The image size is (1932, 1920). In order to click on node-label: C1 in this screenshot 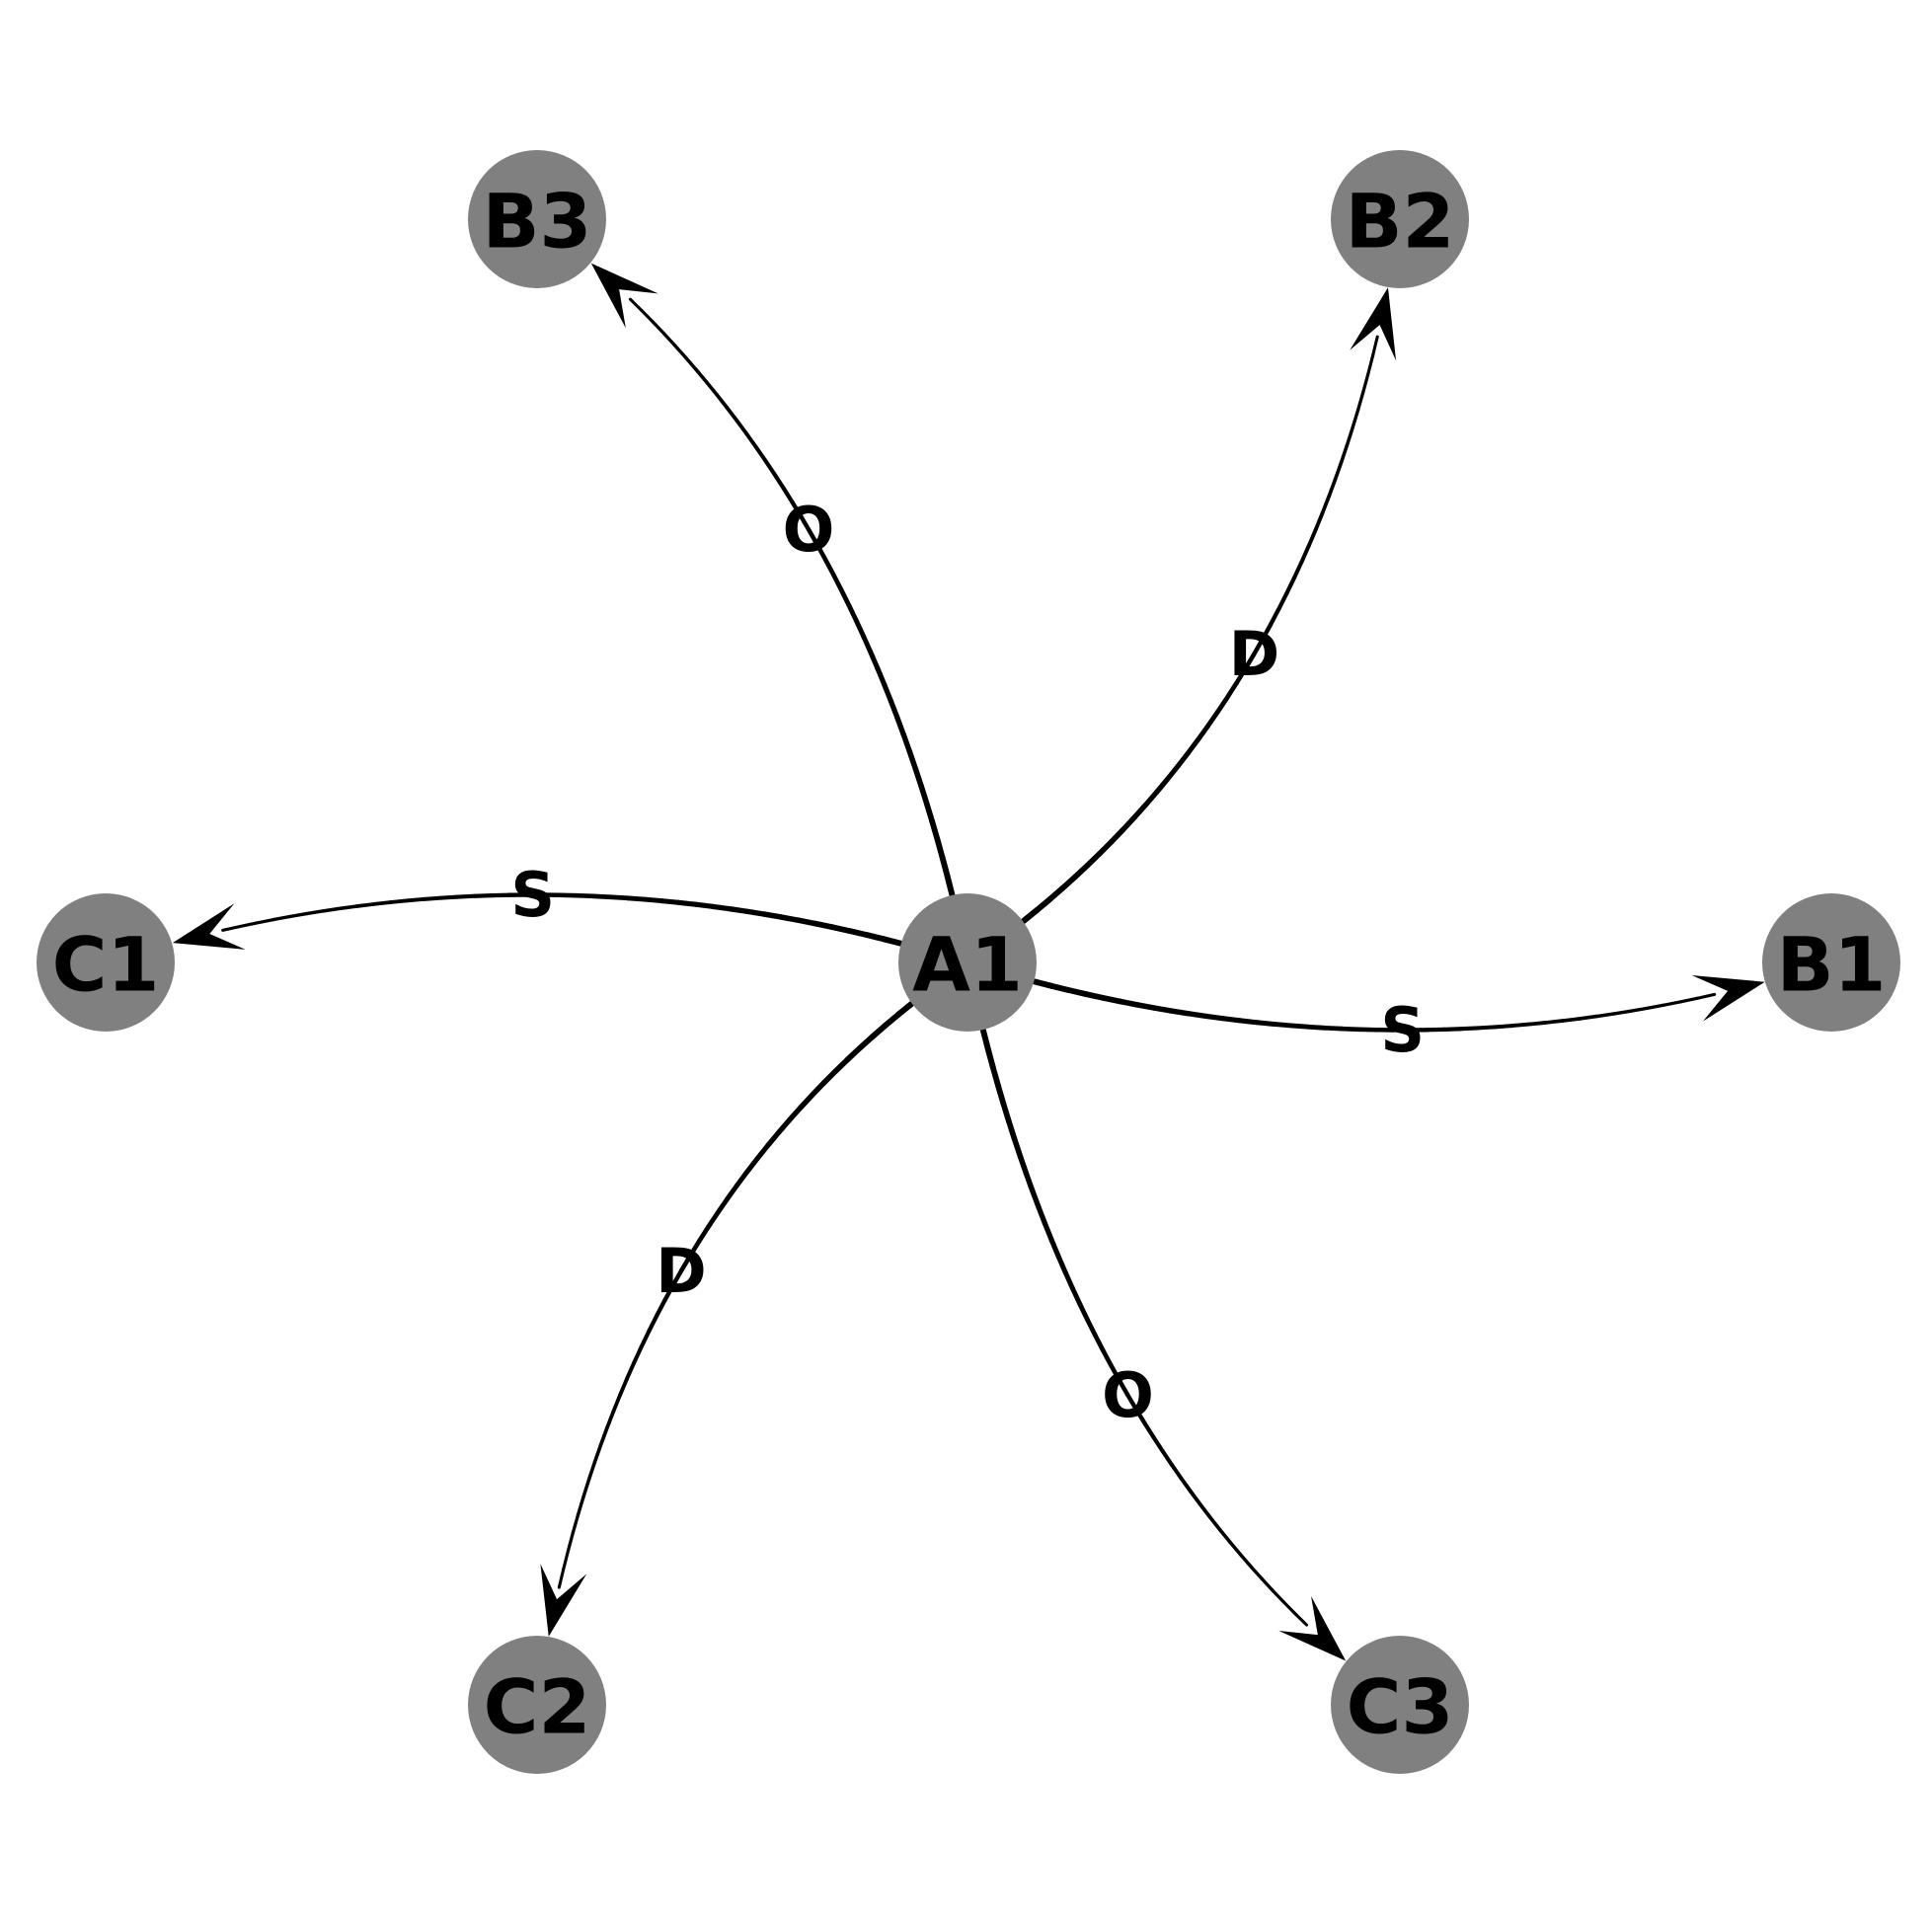, I will do `click(106, 965)`.